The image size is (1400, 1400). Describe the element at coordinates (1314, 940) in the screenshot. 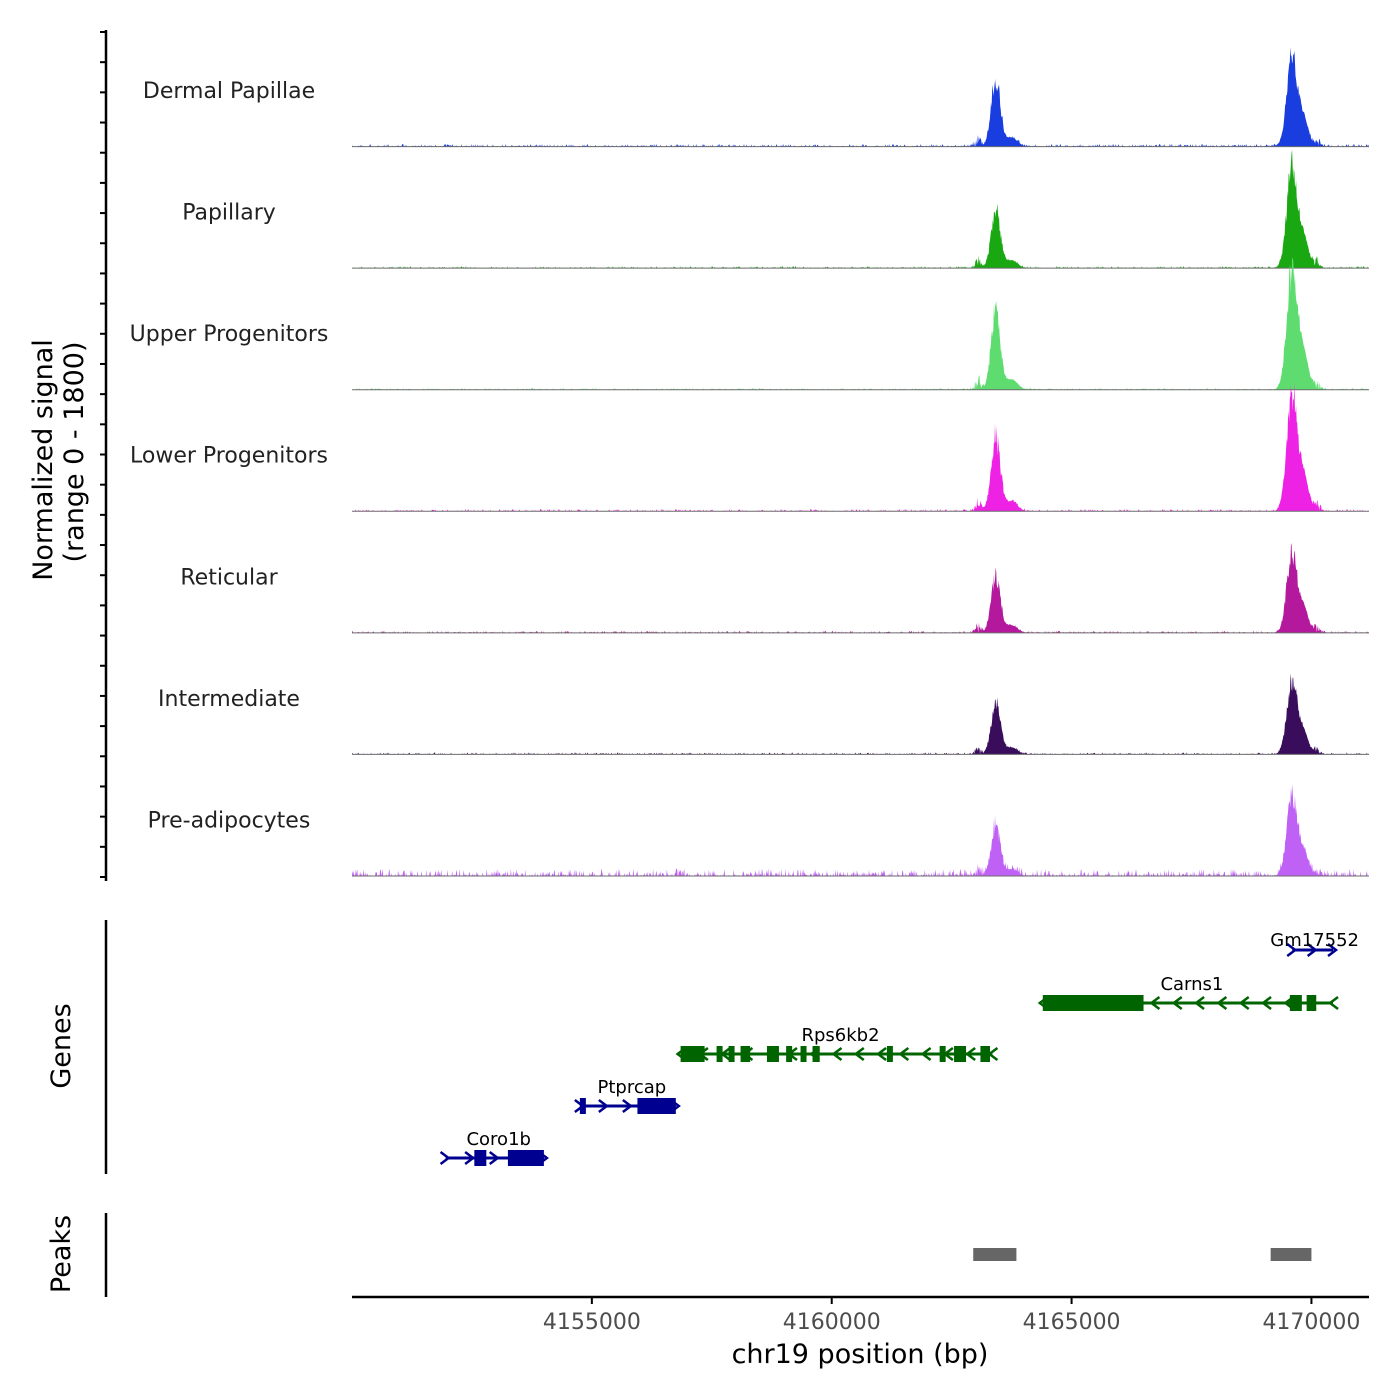

I see `gene-label: Gm17552` at that location.